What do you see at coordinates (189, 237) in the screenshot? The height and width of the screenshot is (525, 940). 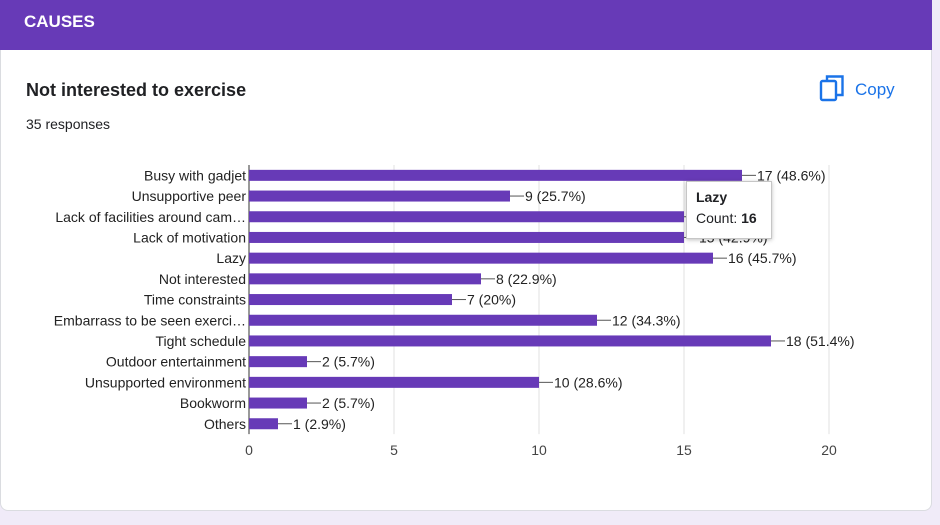 I see `category-label: Lack of motivation` at bounding box center [189, 237].